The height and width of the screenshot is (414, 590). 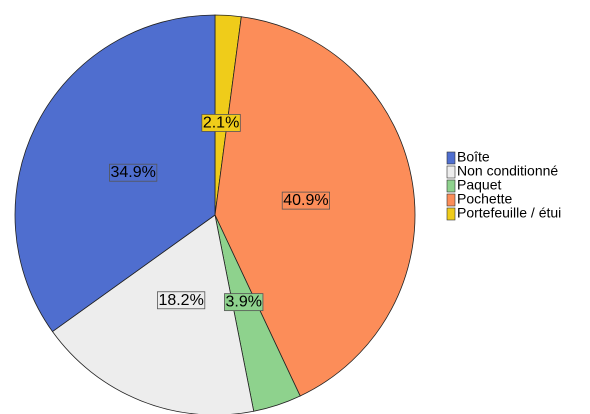 I want to click on data-label: 3.9%, so click(x=243, y=302).